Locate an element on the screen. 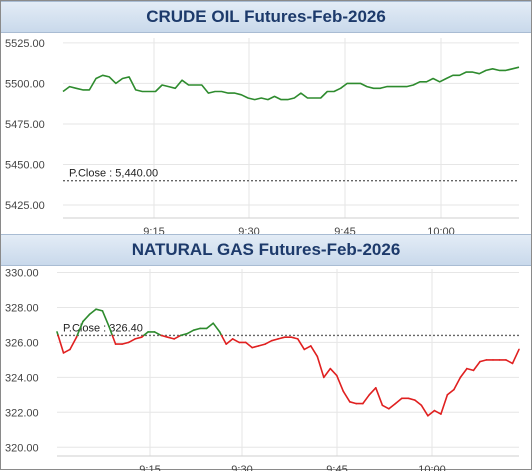  natural-gas-title: NATURAL GAS Futures-Feb-2026 is located at coordinates (266, 250).